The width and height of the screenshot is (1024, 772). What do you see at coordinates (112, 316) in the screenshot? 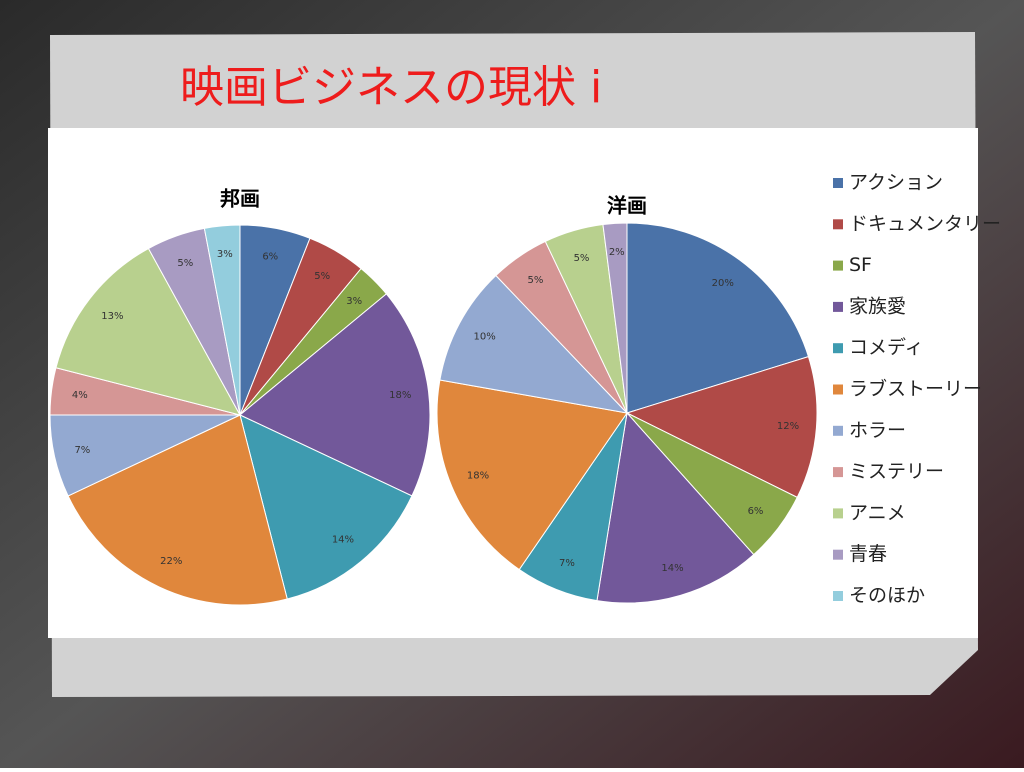
I see `slice-label: 13%` at bounding box center [112, 316].